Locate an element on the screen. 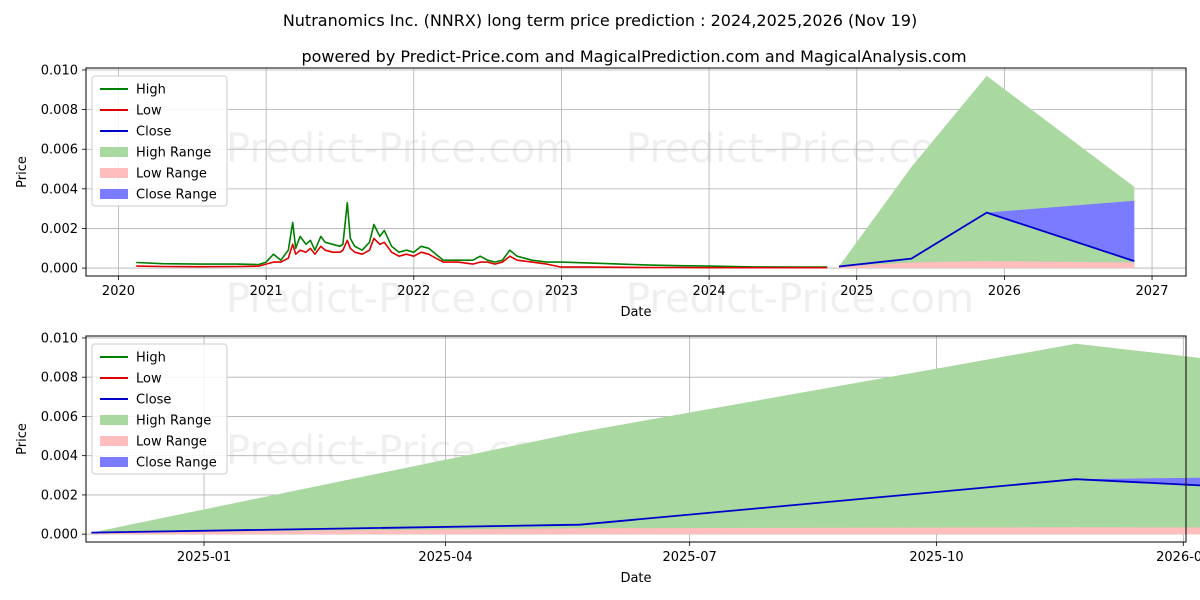  x-tick-label: 2024 is located at coordinates (709, 291).